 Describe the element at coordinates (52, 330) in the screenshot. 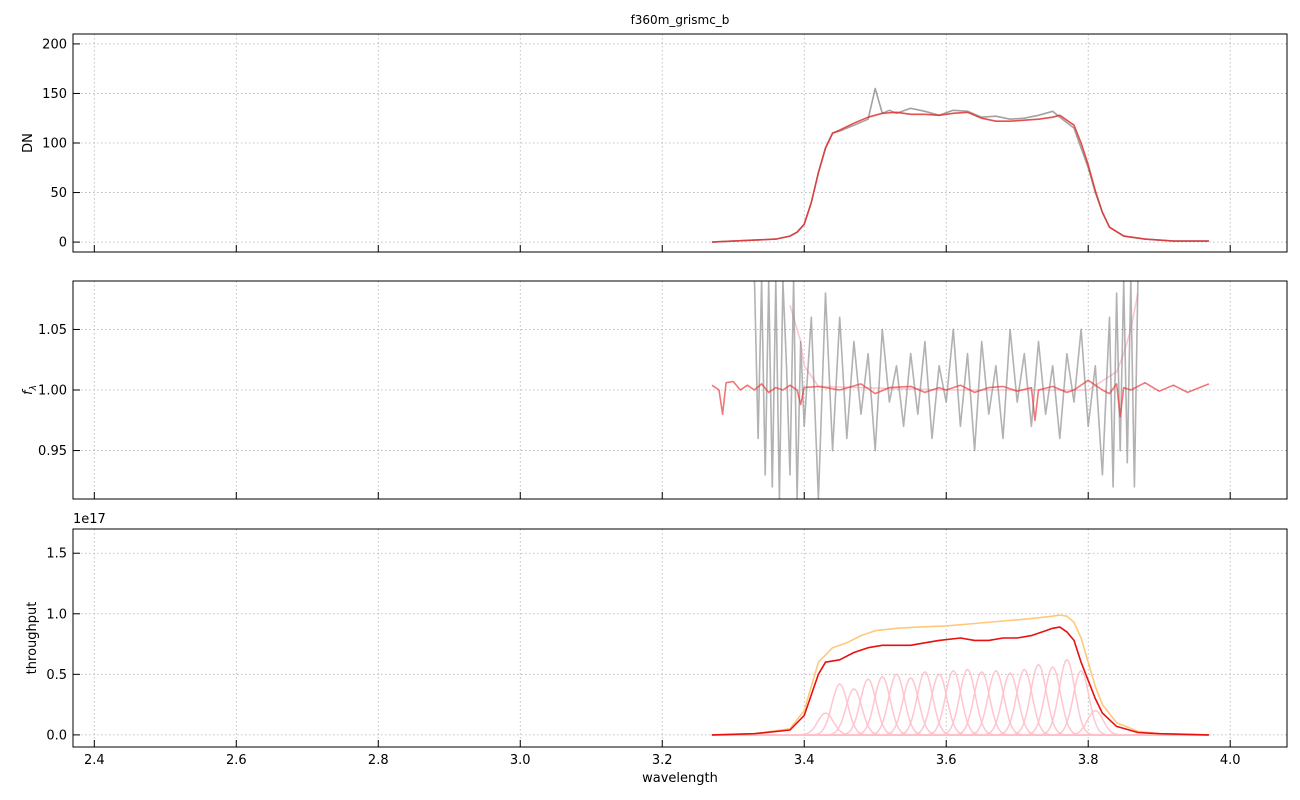

I see `y-tick-label: 1.05` at that location.